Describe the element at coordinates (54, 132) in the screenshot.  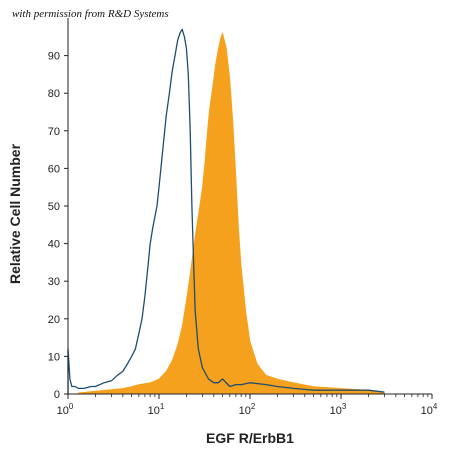
I see `y-tick-label: 70` at that location.